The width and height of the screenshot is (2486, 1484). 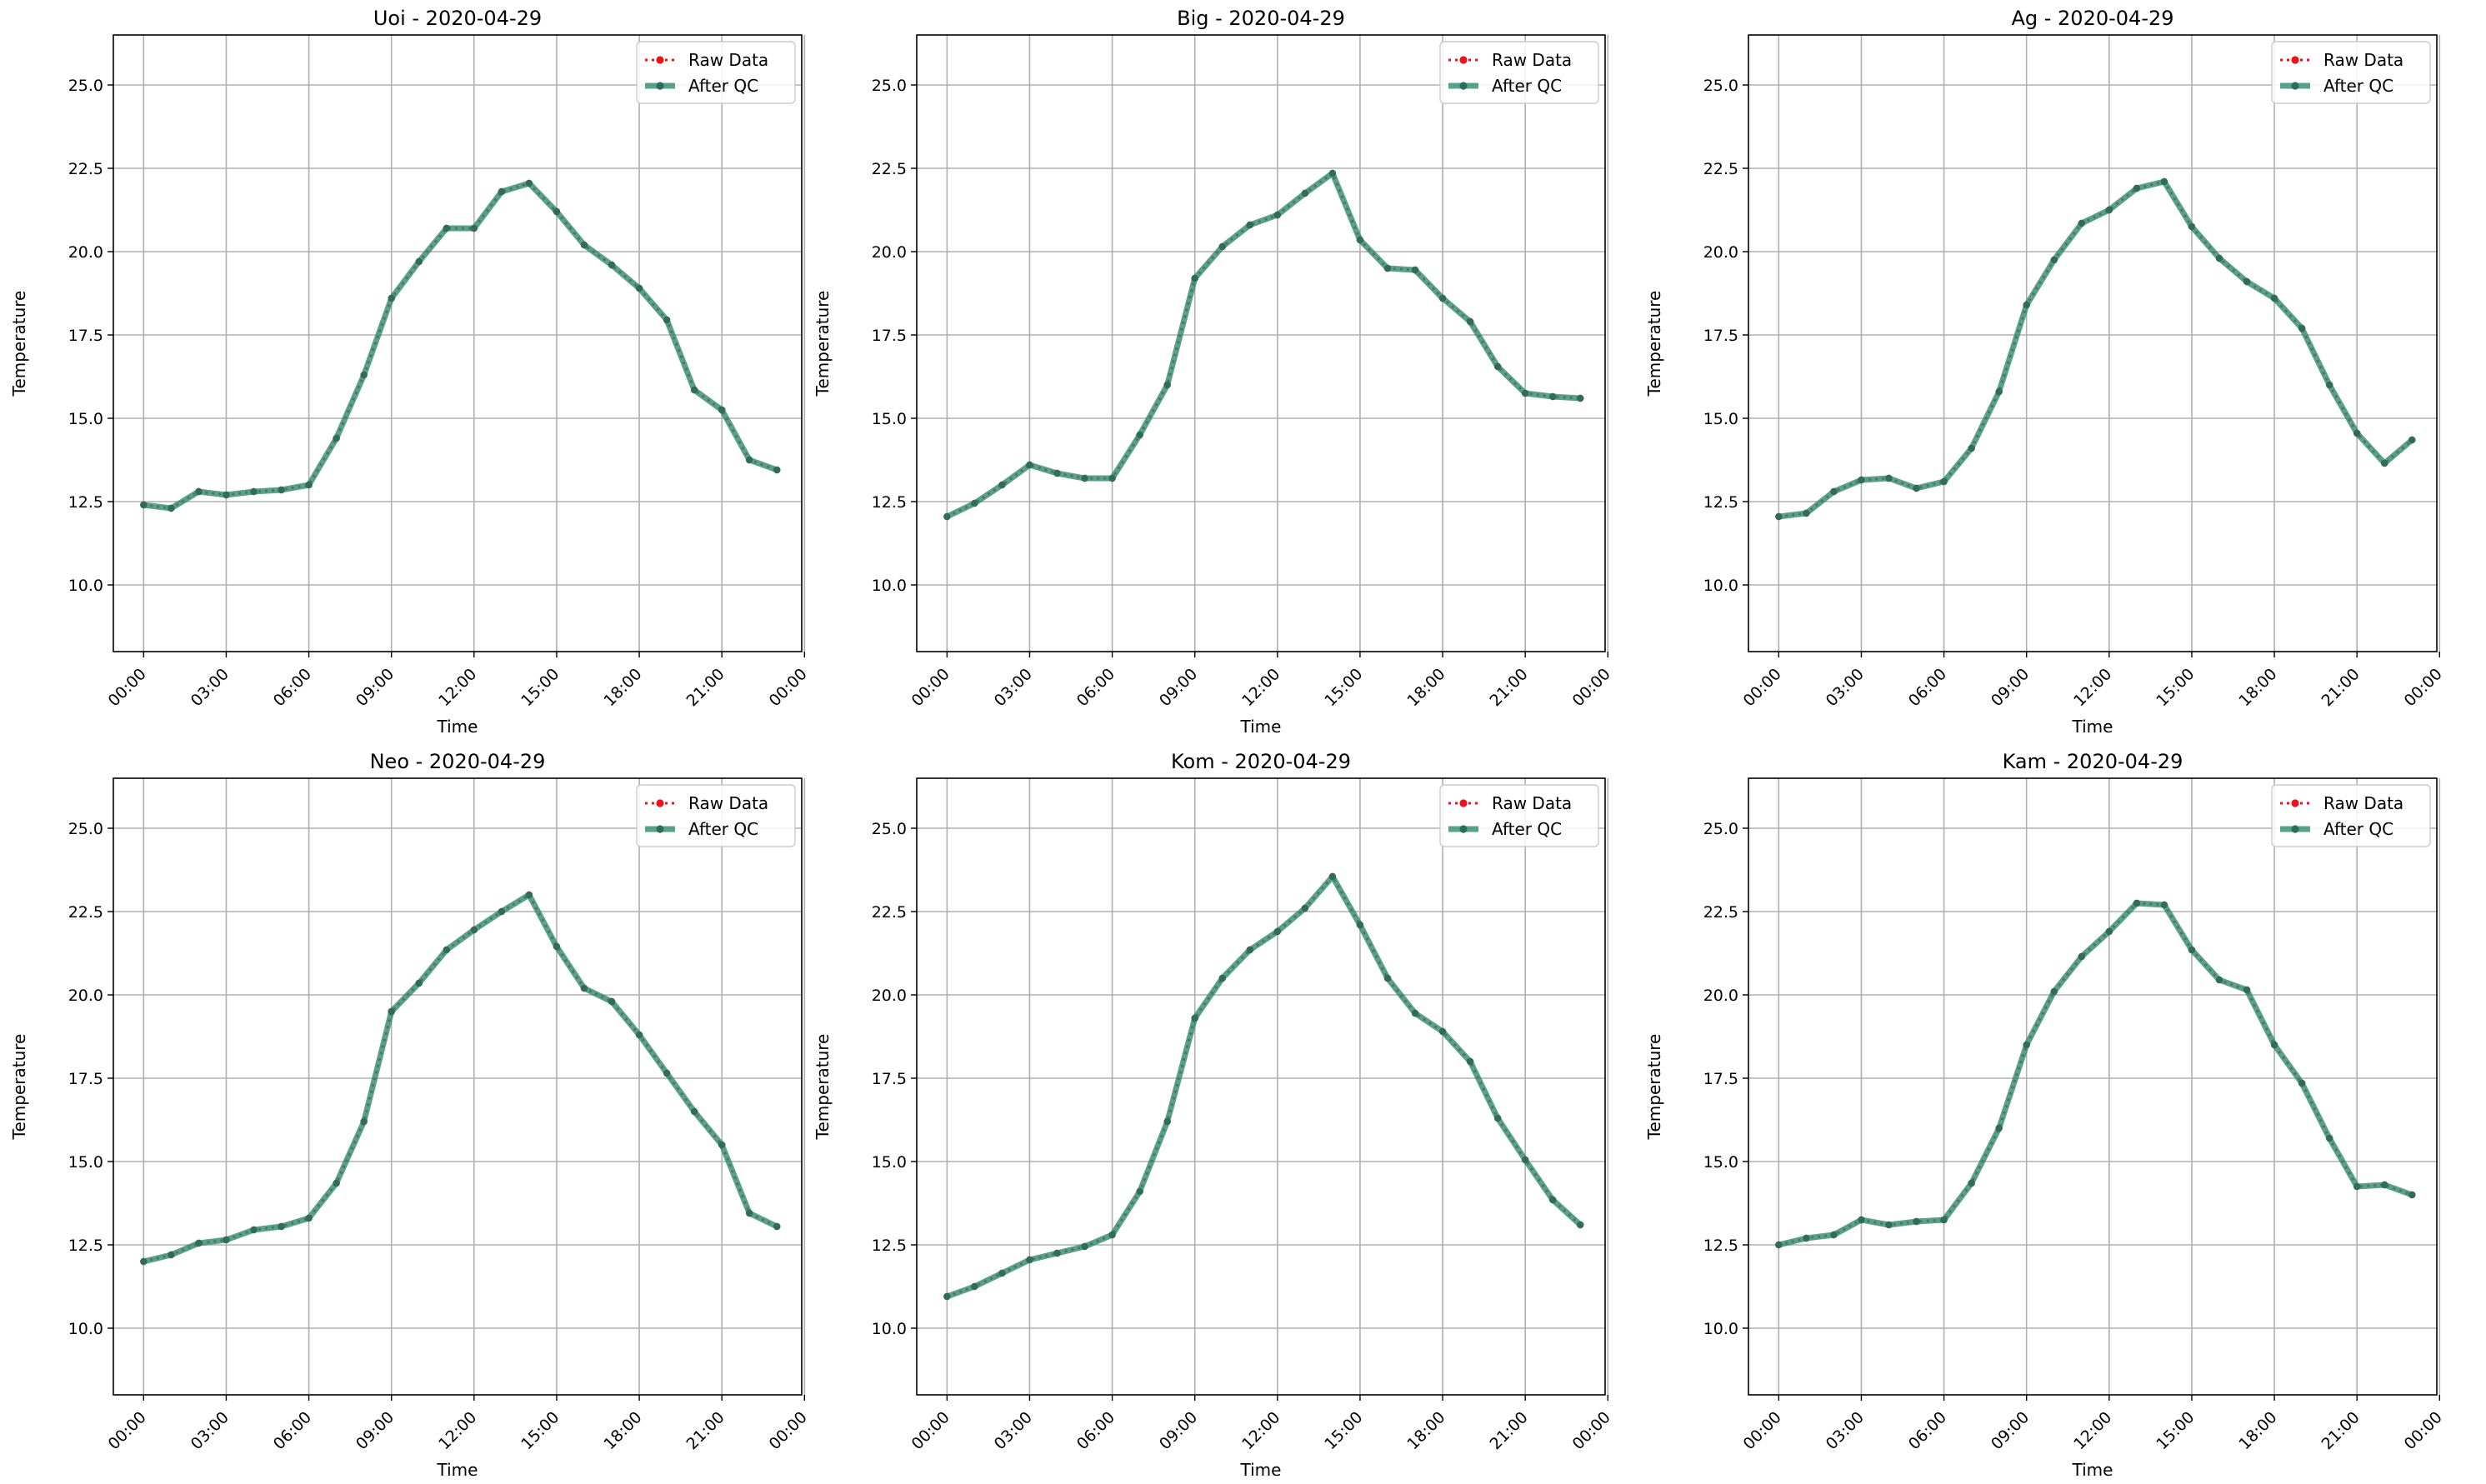 What do you see at coordinates (660, 86) in the screenshot?
I see `legend-marker-after-qc` at bounding box center [660, 86].